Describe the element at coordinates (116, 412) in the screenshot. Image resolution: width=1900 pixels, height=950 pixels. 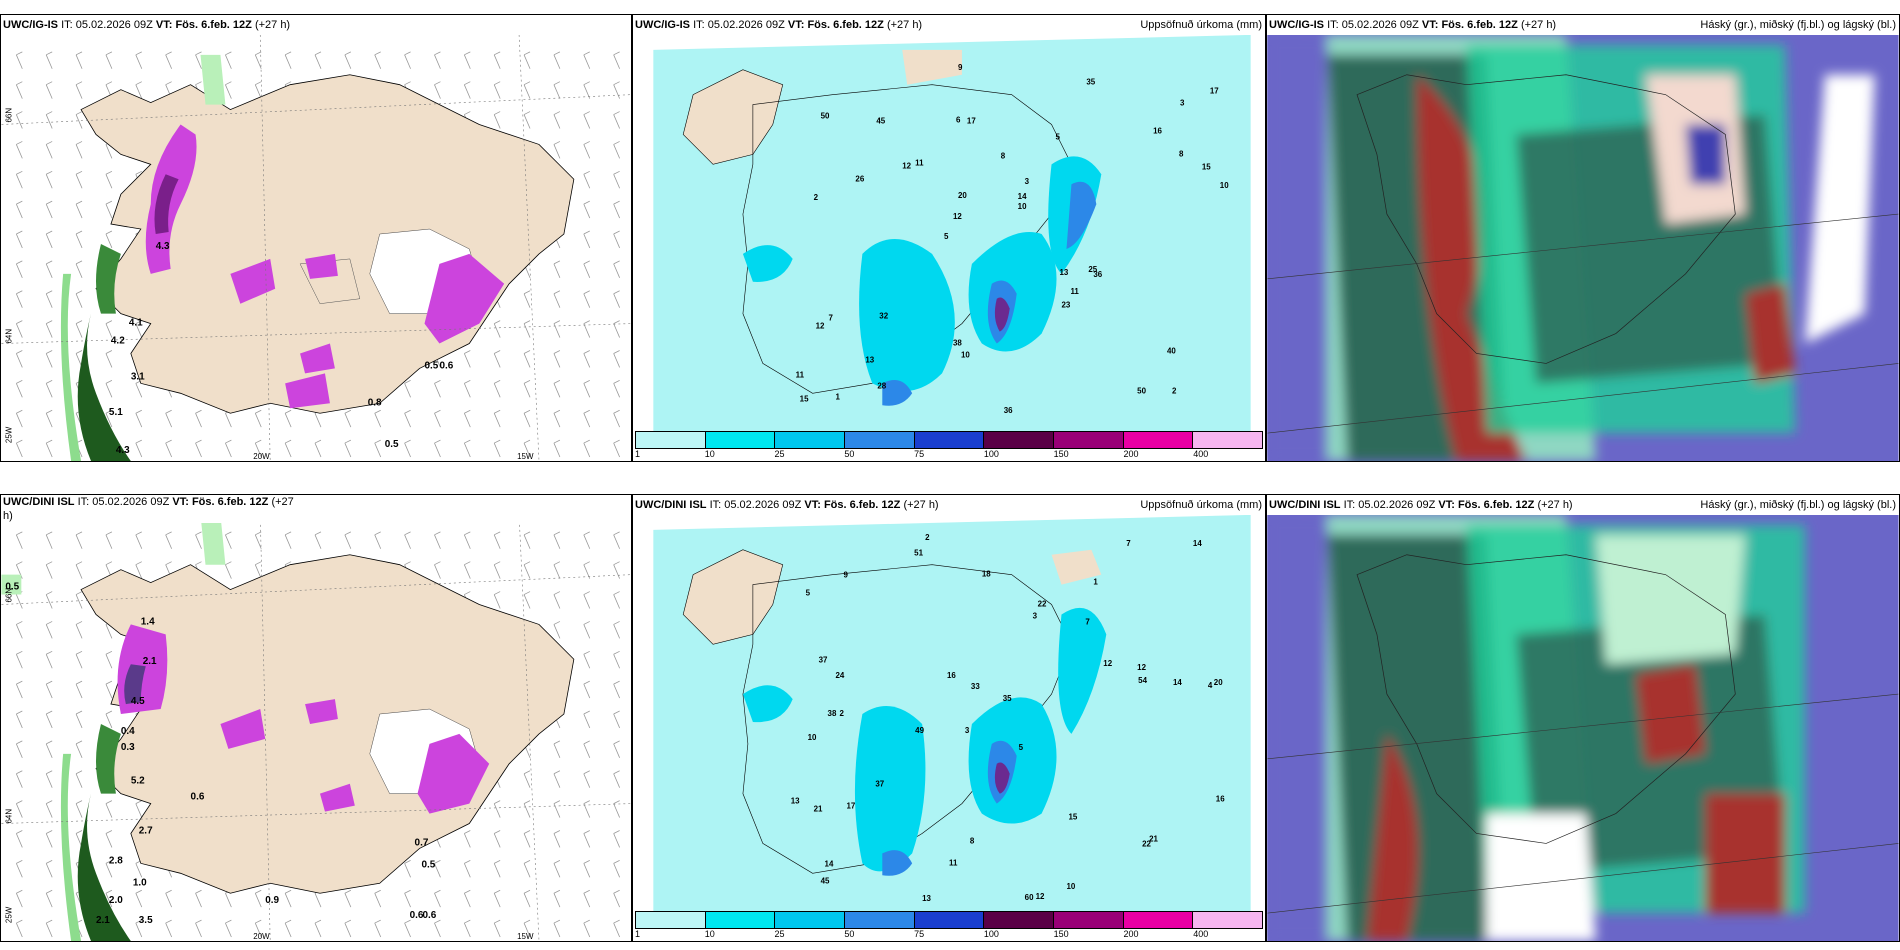
I see `value-label: 5.1` at that location.